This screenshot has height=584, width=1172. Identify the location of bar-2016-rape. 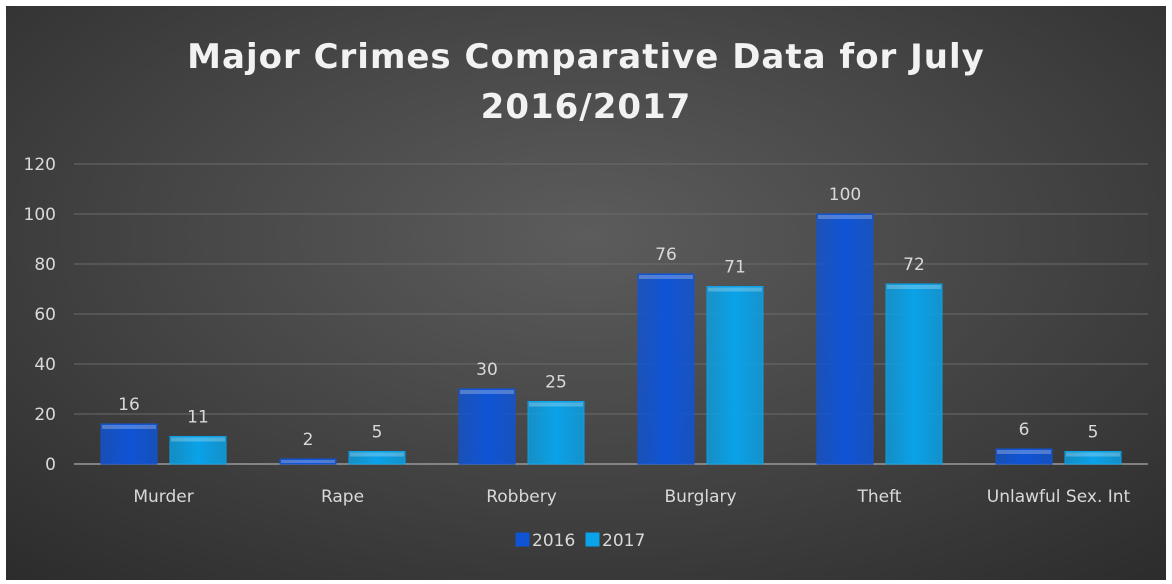
(308, 461).